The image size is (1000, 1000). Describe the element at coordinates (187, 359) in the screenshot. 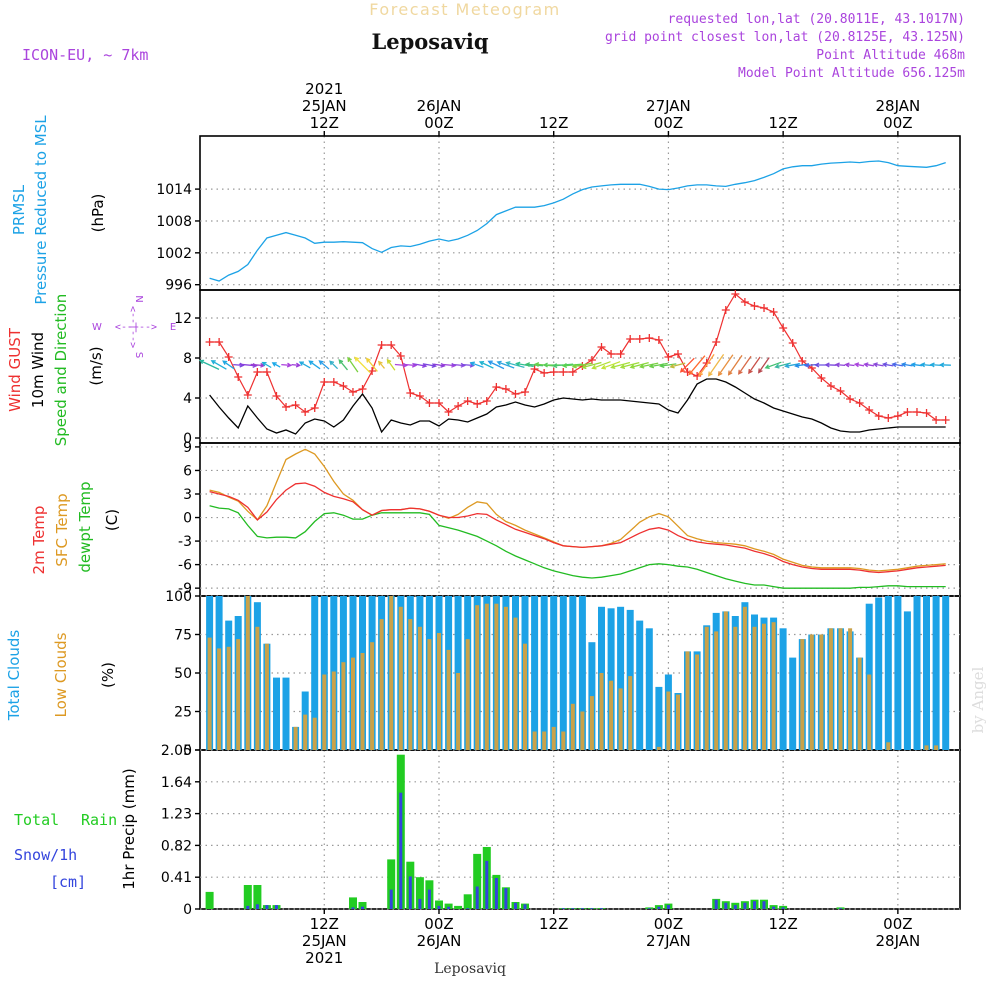

I see `y-tick-label: 8` at that location.